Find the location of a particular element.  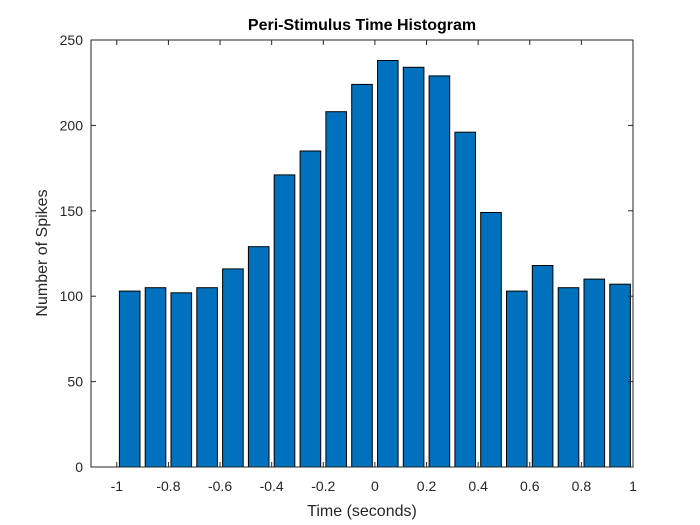

x-tick-label-3: -0.4 is located at coordinates (272, 486).